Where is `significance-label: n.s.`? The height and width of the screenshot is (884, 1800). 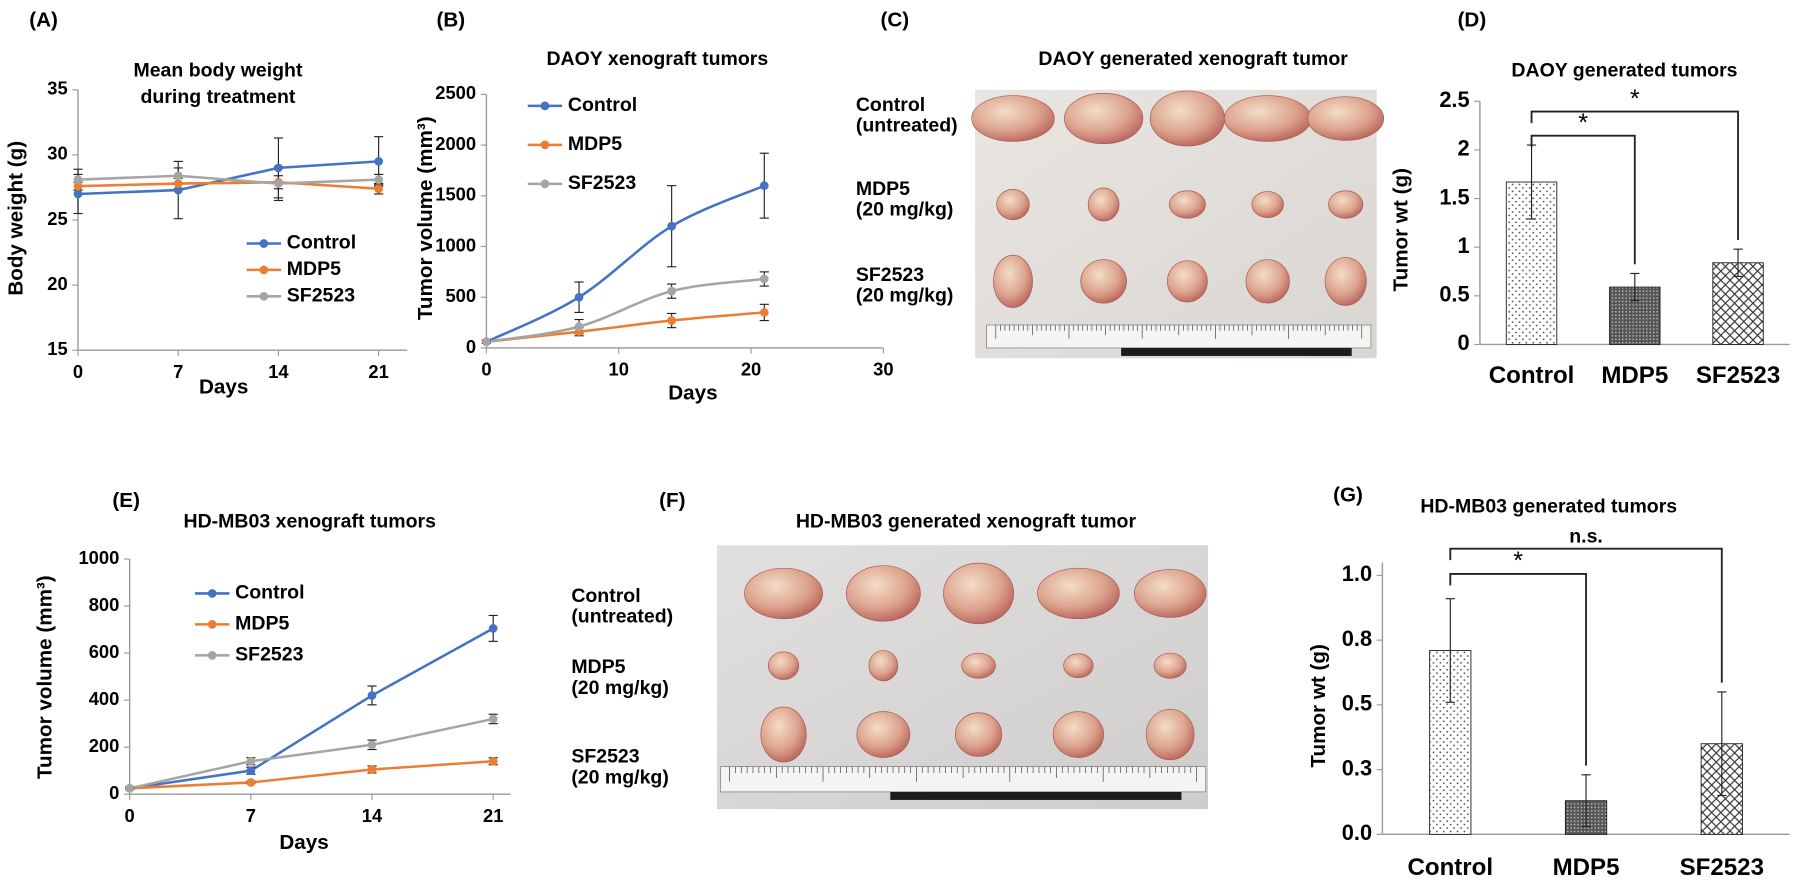 significance-label: n.s. is located at coordinates (1586, 536).